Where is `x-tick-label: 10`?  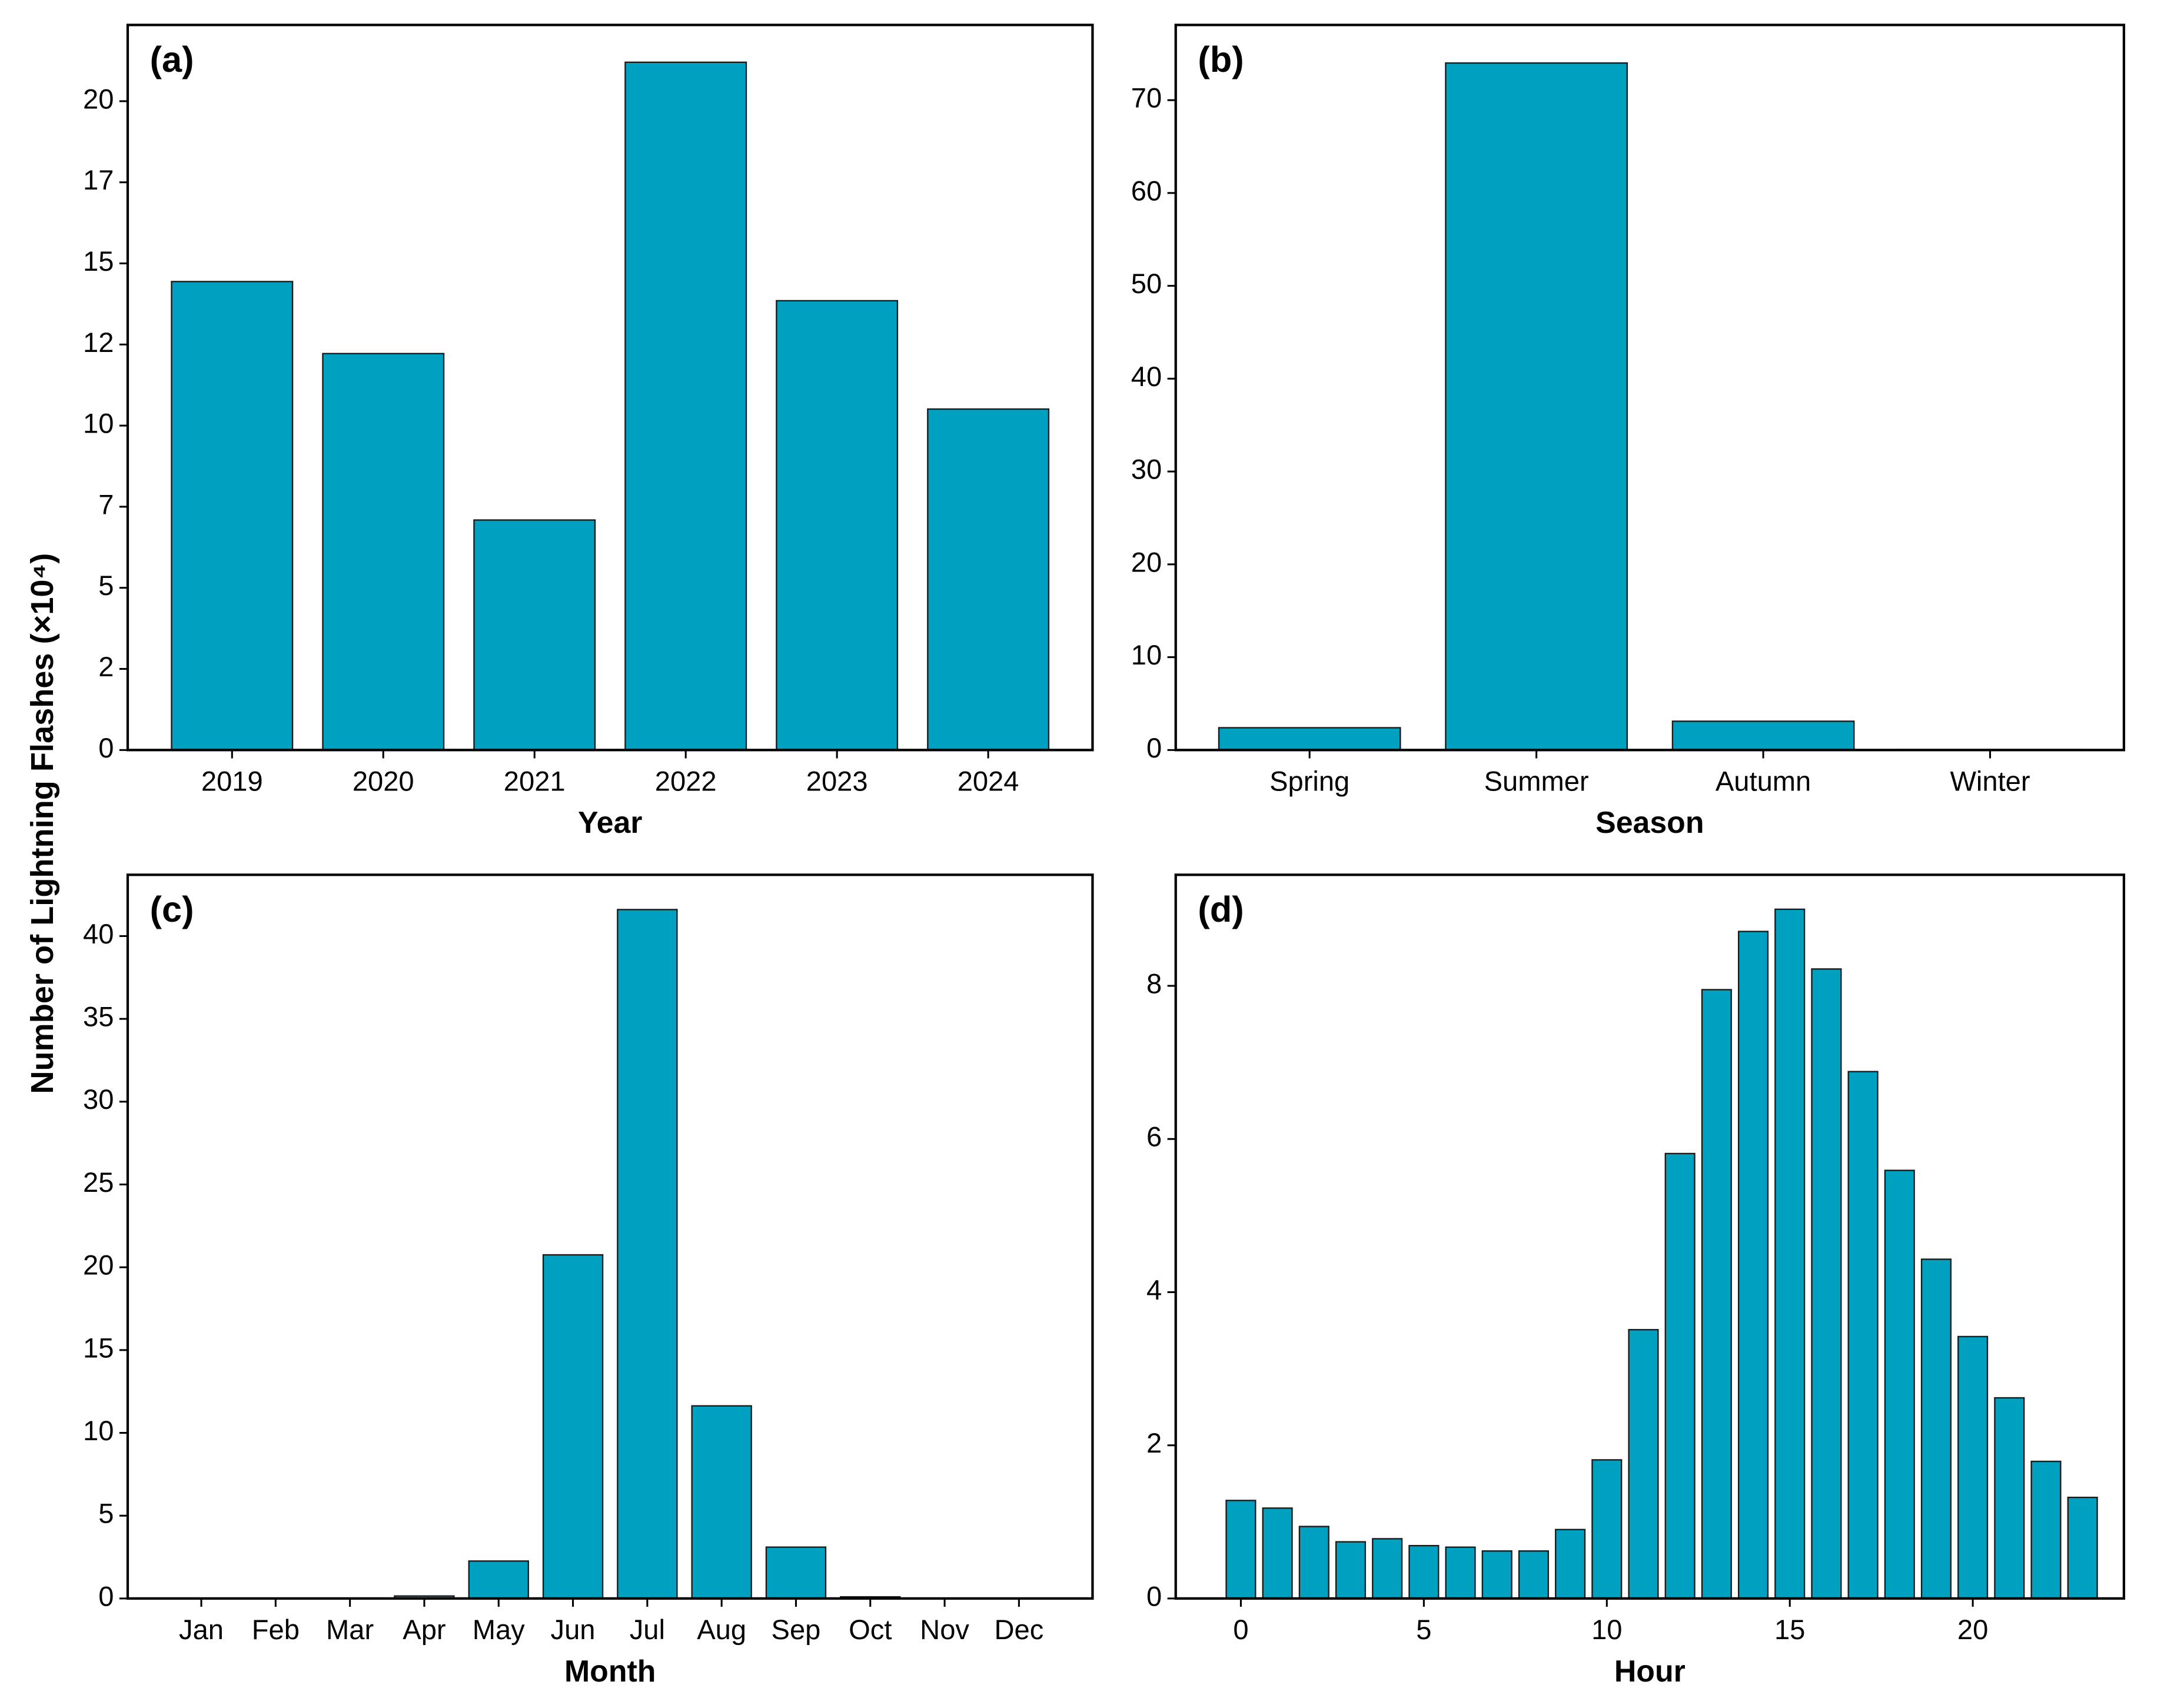 x-tick-label: 10 is located at coordinates (1606, 1629).